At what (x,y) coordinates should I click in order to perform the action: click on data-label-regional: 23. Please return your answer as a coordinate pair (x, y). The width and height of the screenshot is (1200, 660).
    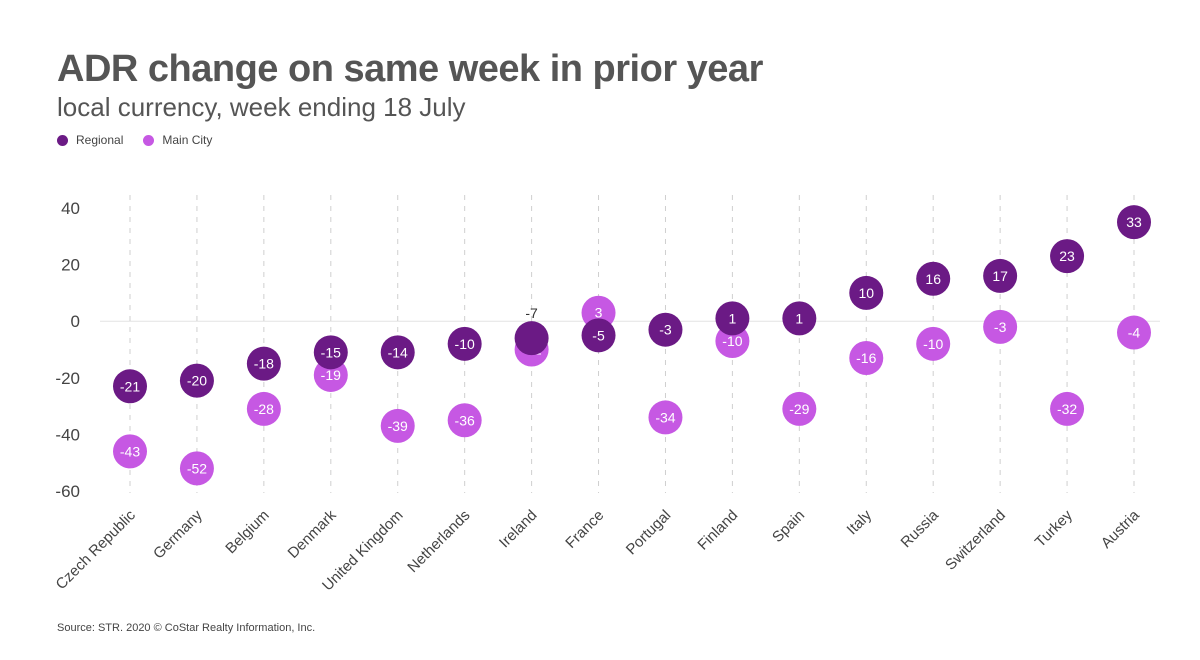
    Looking at the image, I should click on (1067, 256).